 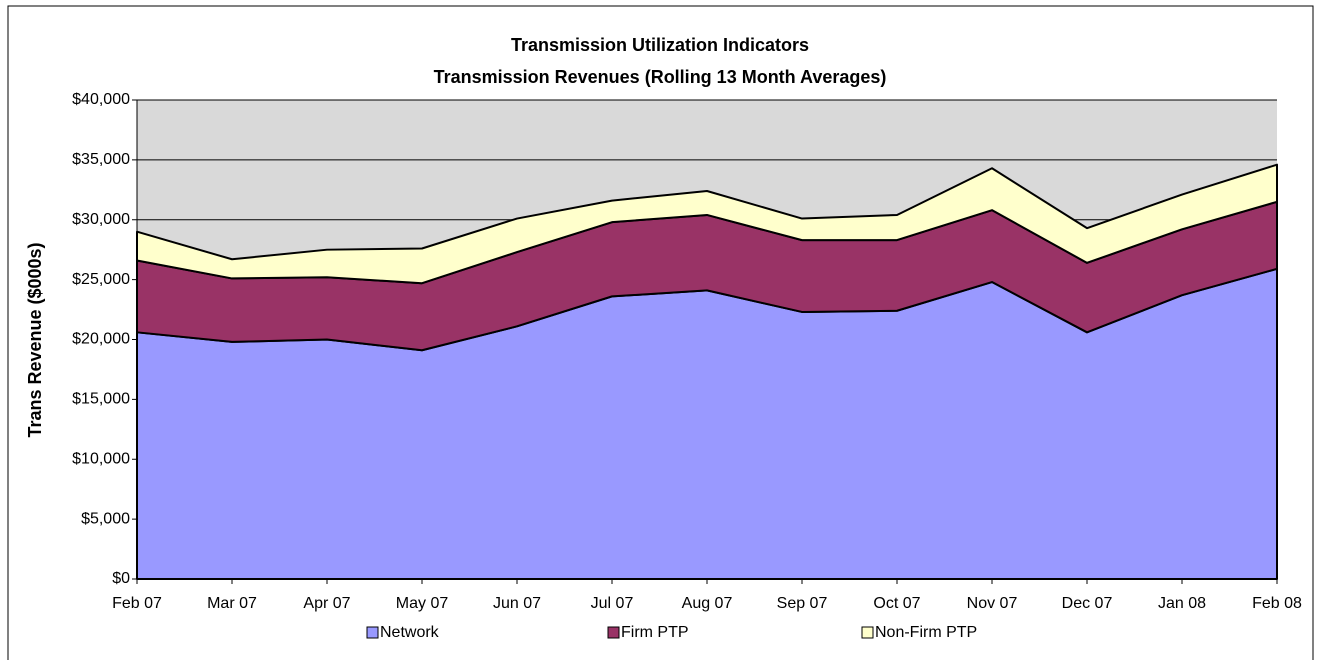 What do you see at coordinates (101, 99) in the screenshot?
I see `y-tick-label: $40,000` at bounding box center [101, 99].